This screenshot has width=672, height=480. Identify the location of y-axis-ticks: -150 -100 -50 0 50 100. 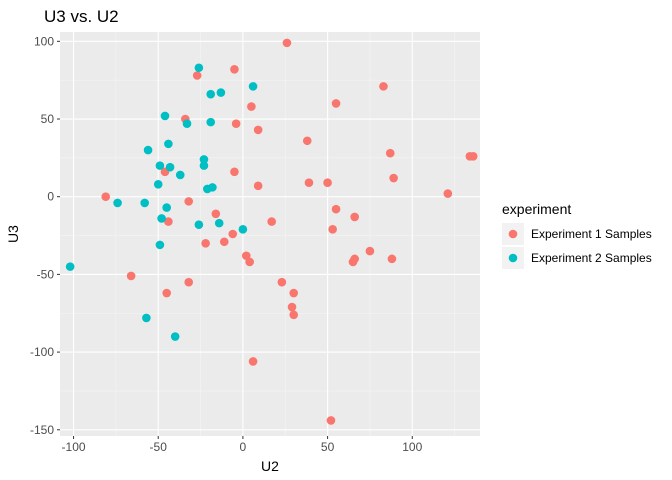
(45, 235).